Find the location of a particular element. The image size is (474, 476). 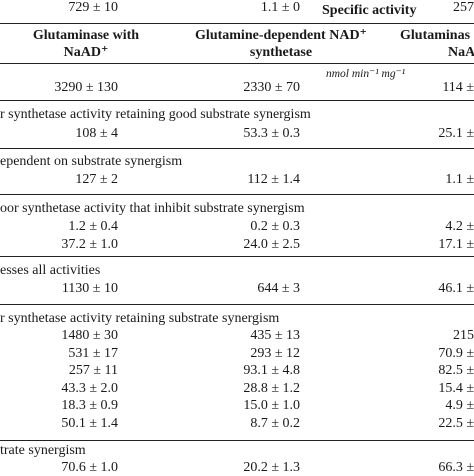

cell-nad-synthetase: 15.0 ± 1.0 is located at coordinates (271, 405).